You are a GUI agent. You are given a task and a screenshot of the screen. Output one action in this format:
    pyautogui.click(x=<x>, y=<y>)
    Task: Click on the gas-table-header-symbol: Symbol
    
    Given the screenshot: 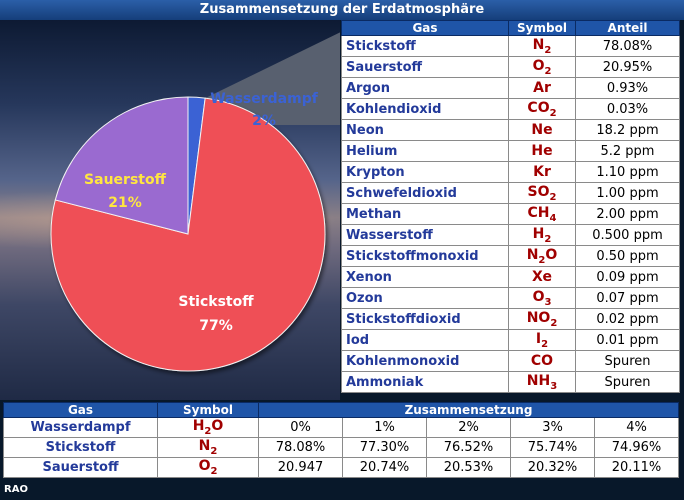 What is the action you would take?
    pyautogui.click(x=542, y=28)
    